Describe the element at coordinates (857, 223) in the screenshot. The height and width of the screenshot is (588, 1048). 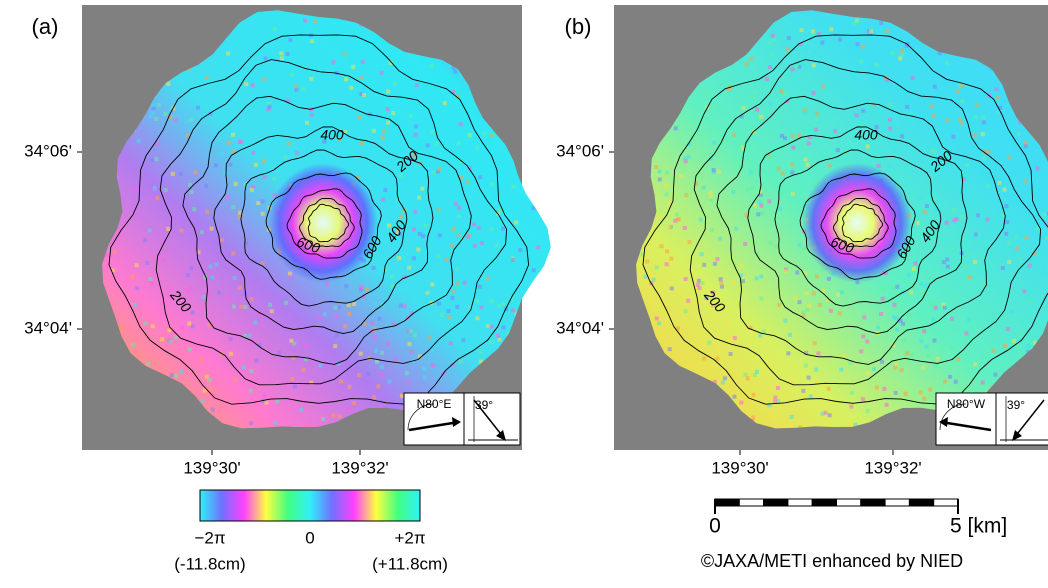
I see `crater-fringe` at that location.